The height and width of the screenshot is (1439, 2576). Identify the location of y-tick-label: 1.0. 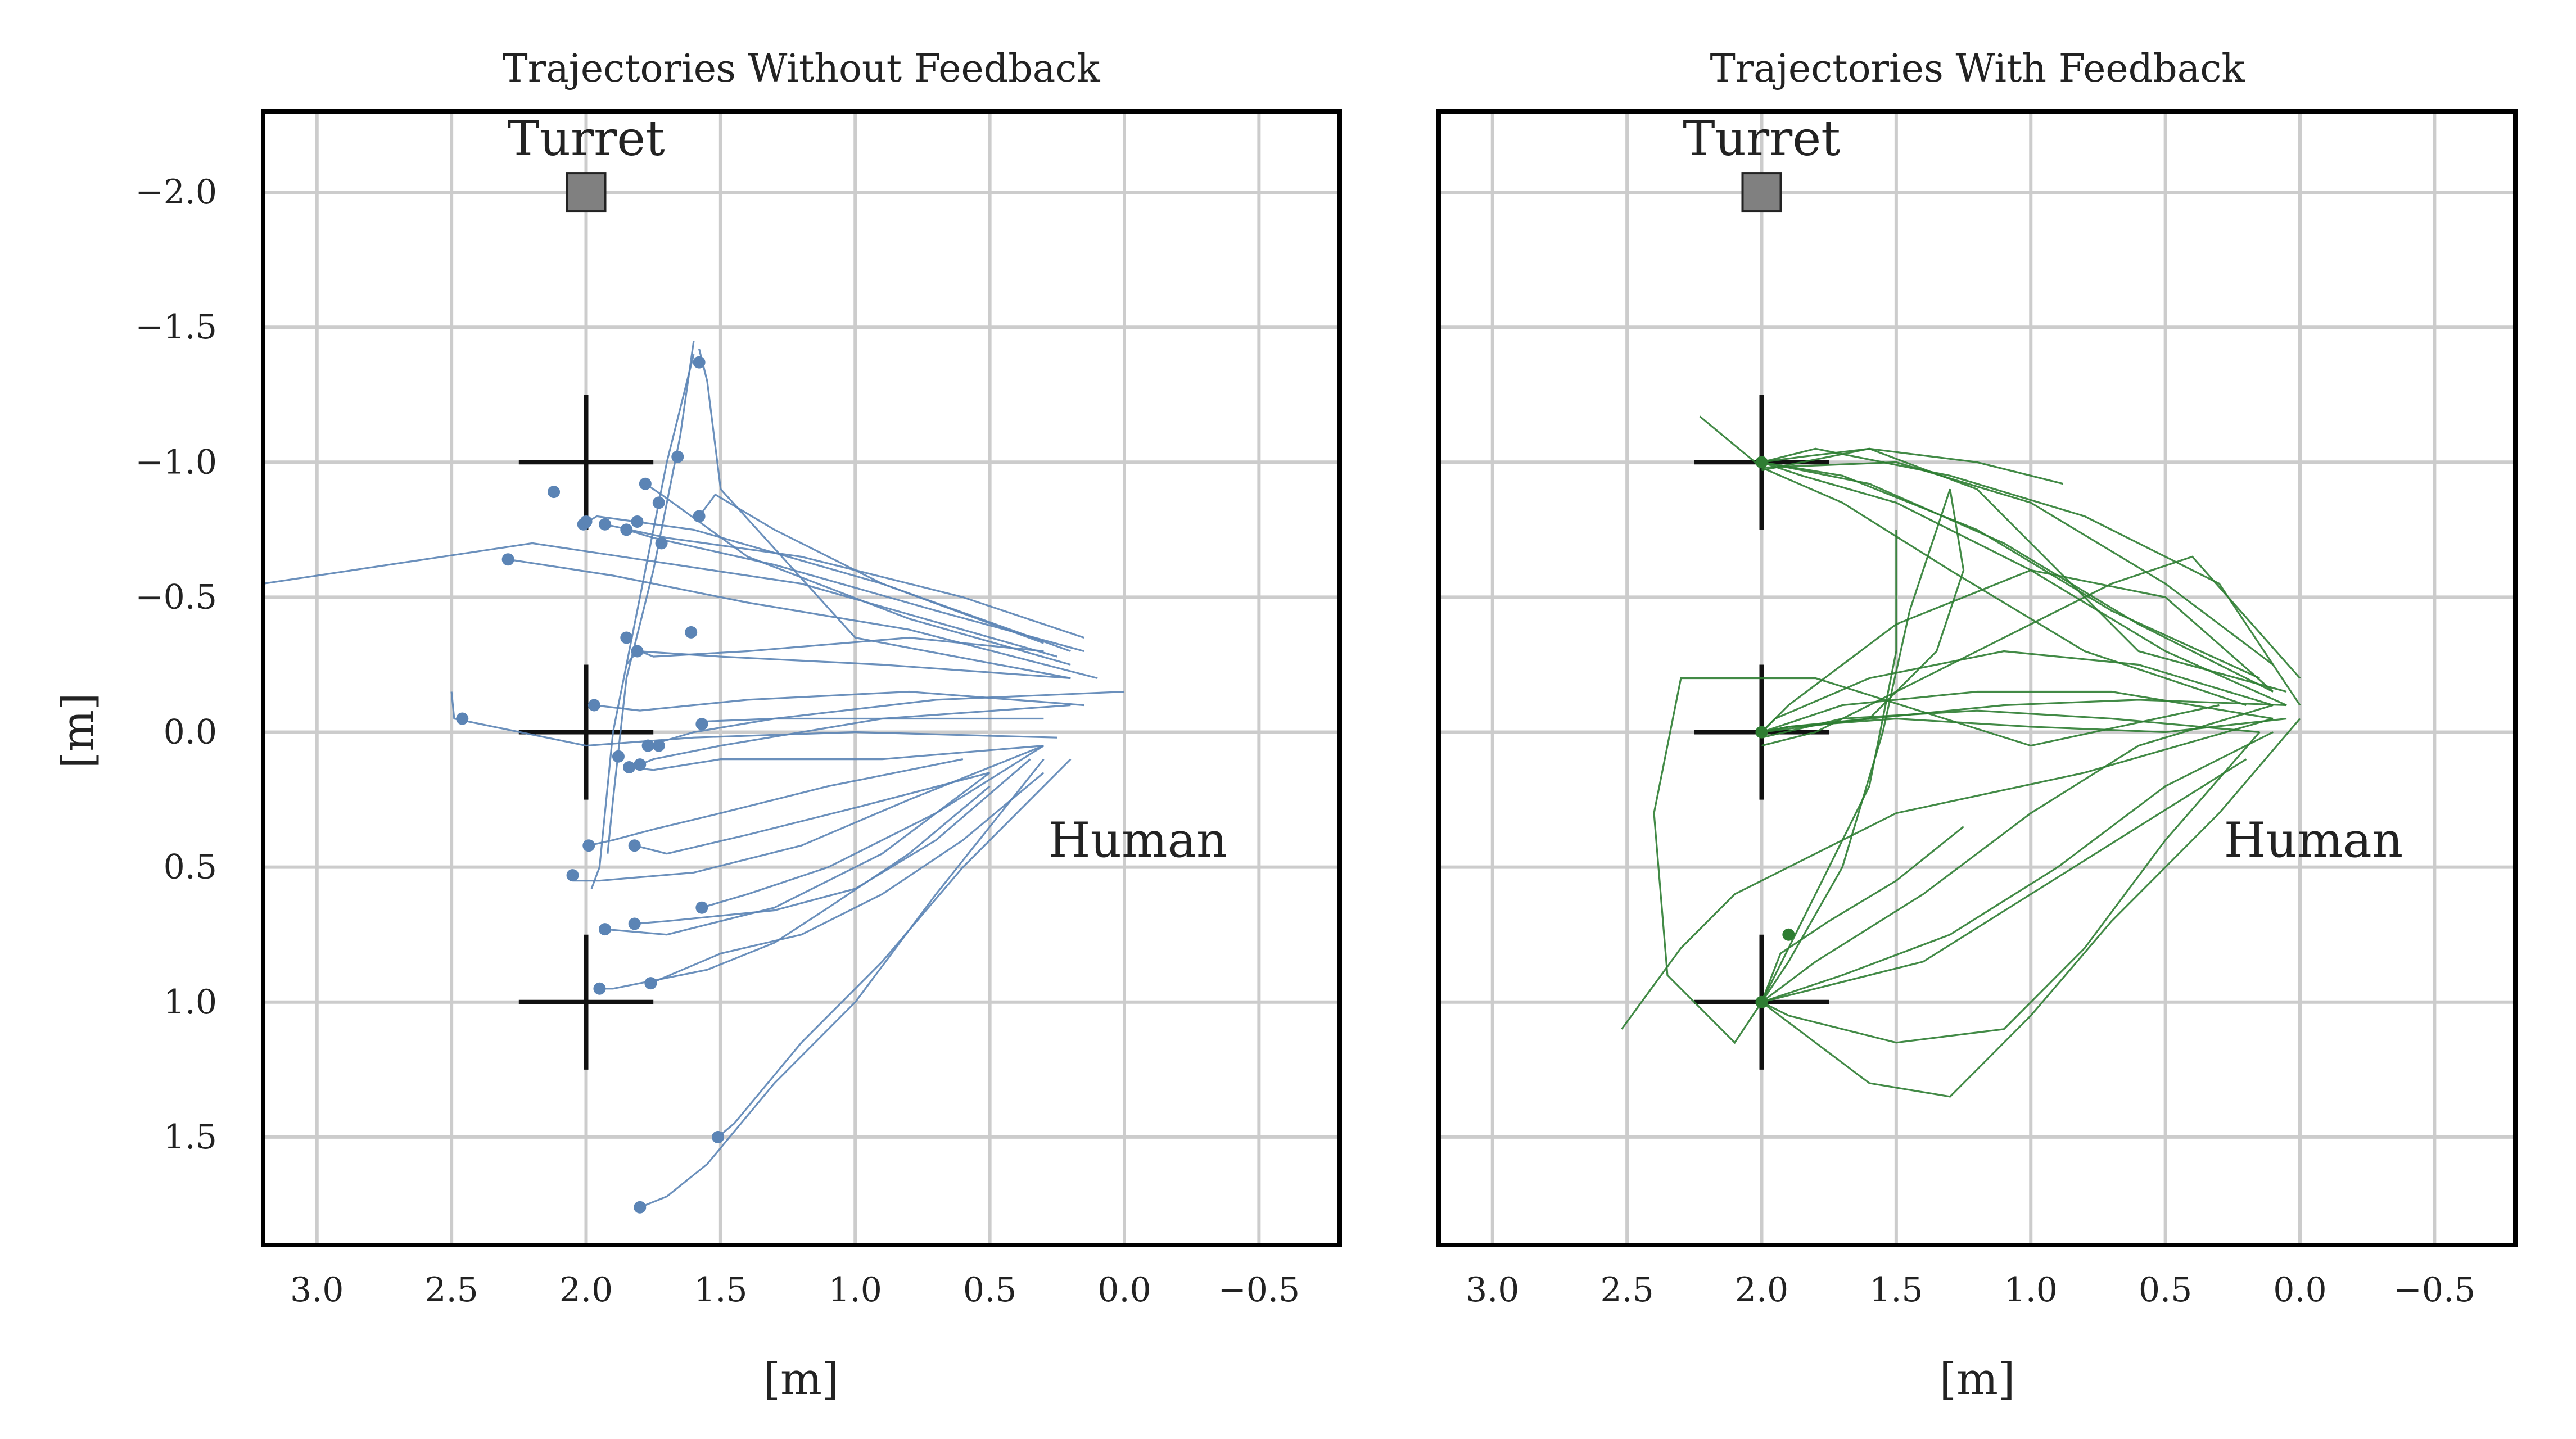
(190, 1002).